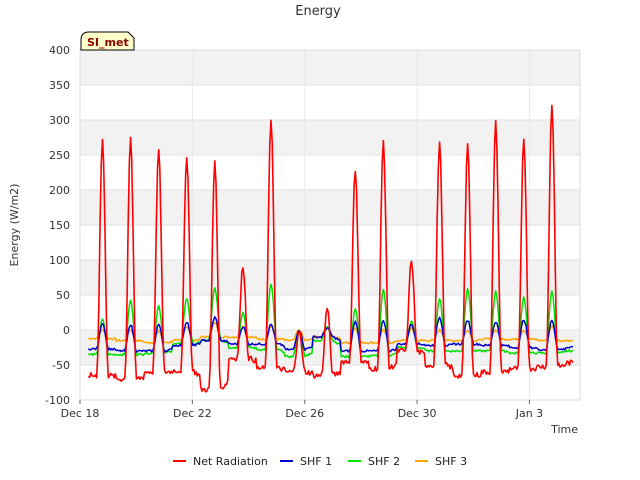 The width and height of the screenshot is (640, 480). Describe the element at coordinates (80, 413) in the screenshot. I see `x-tick-label: Dec 18` at that location.